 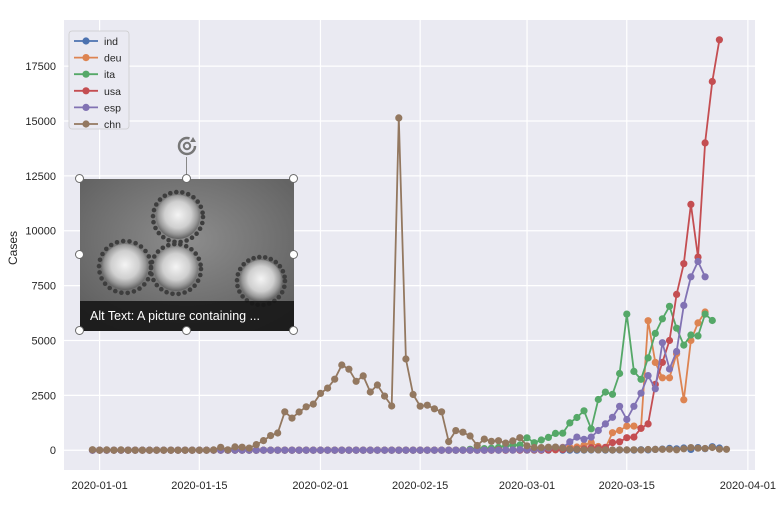 I want to click on resize-handle-bottom-left, so click(x=79, y=330).